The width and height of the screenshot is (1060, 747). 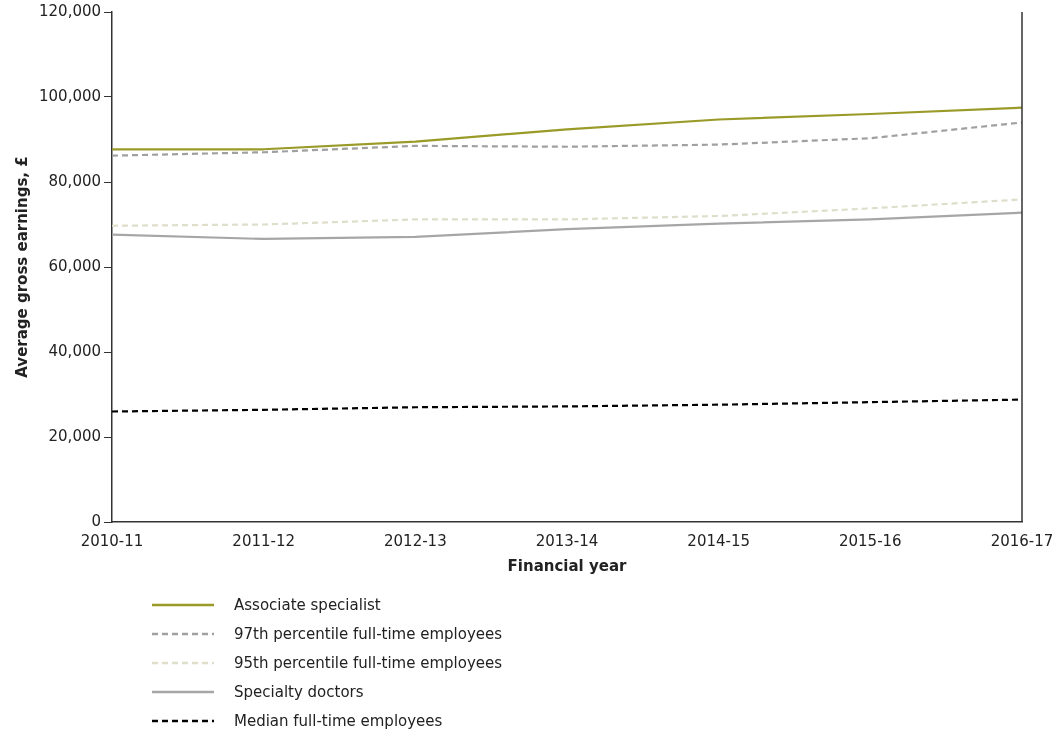 What do you see at coordinates (338, 720) in the screenshot?
I see `legend-label: Median full-time employees` at bounding box center [338, 720].